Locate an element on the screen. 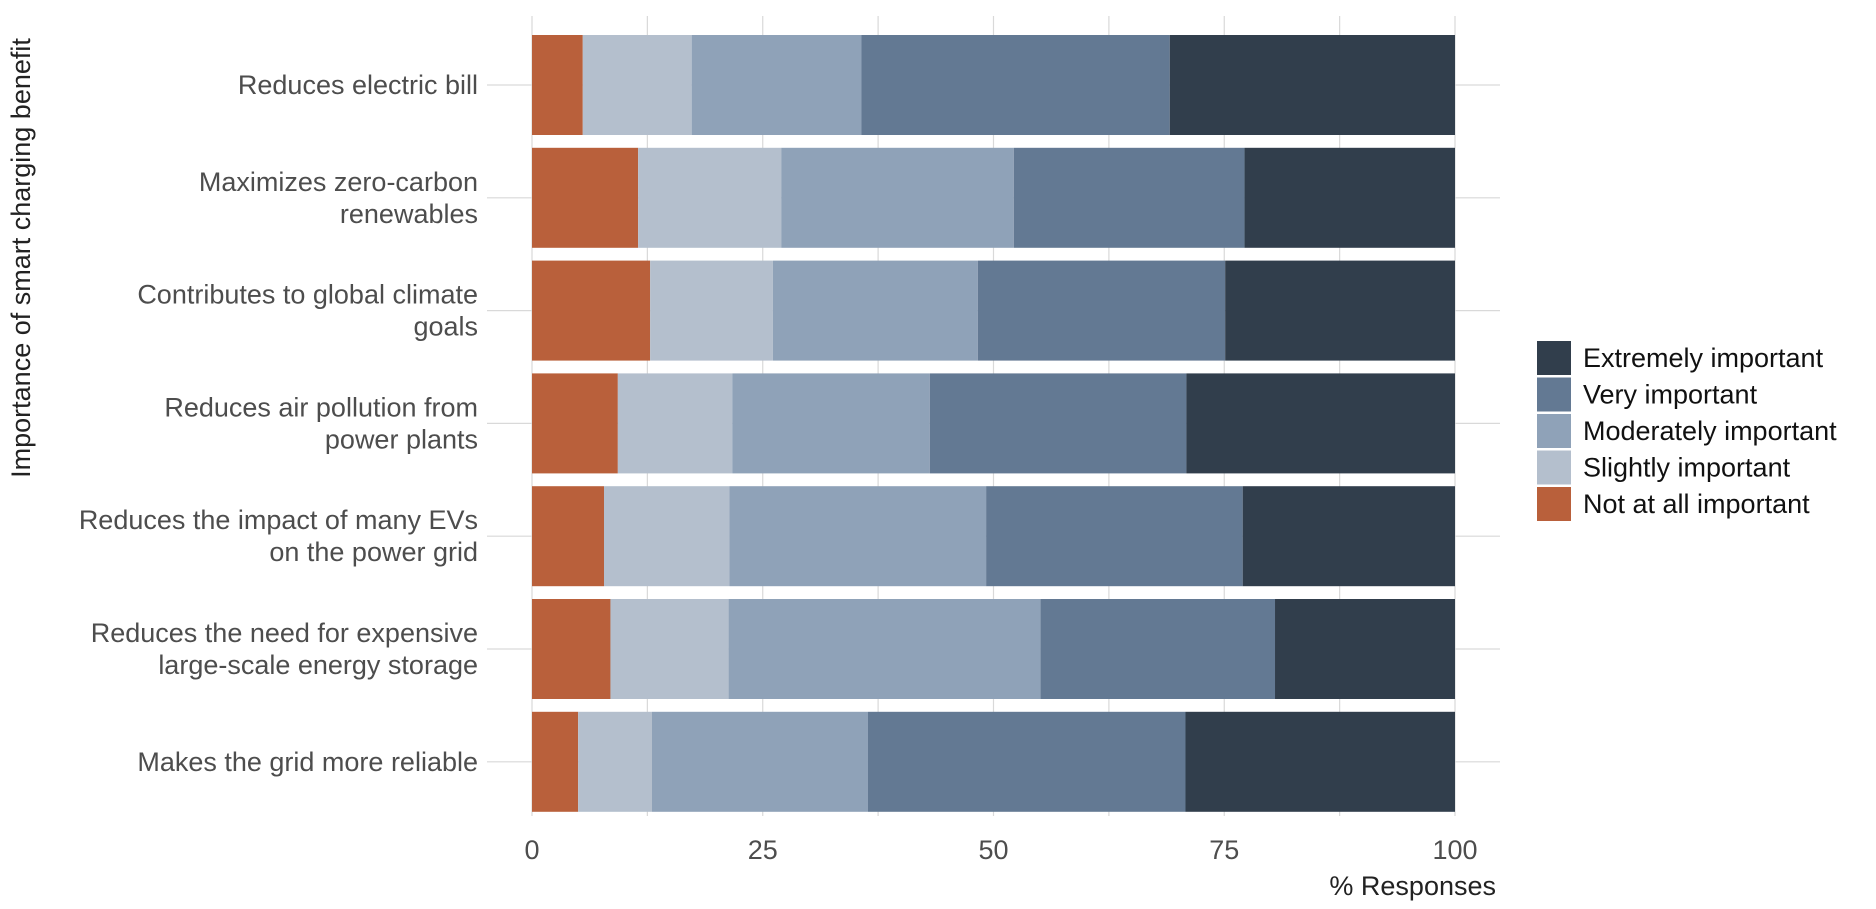 This screenshot has width=1876, height=909. legend-label: Not at all important is located at coordinates (1696, 504).